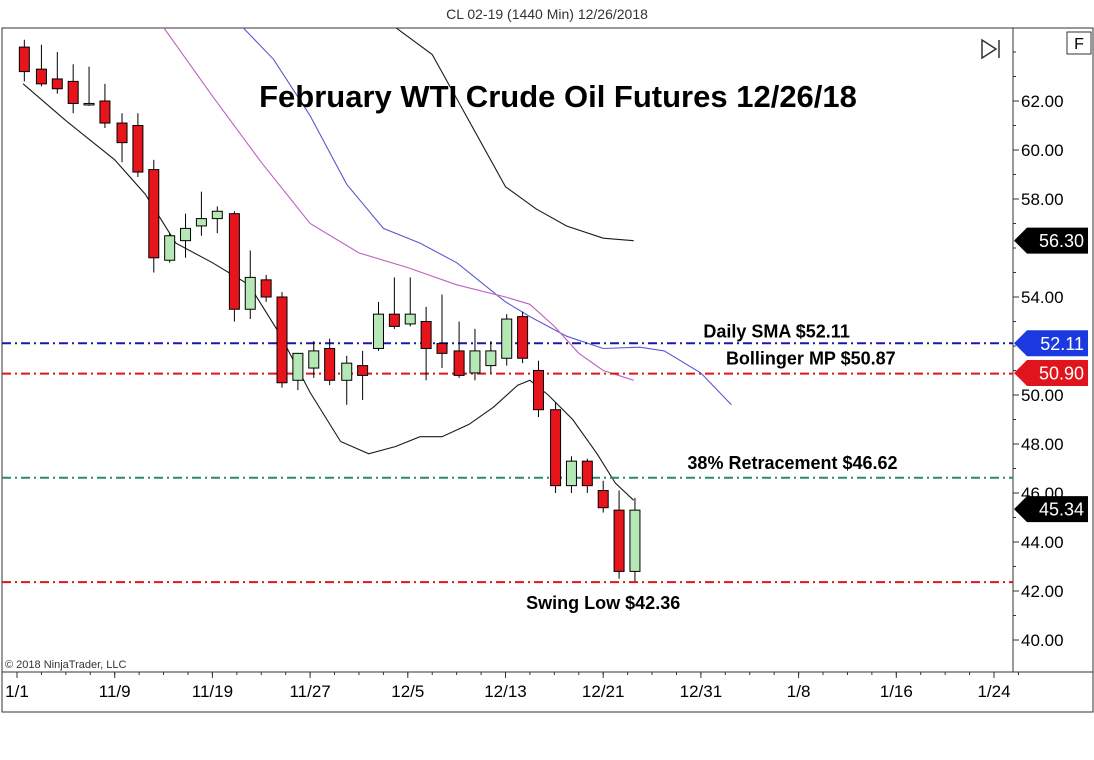  I want to click on x-tick-label: 11/9, so click(115, 691).